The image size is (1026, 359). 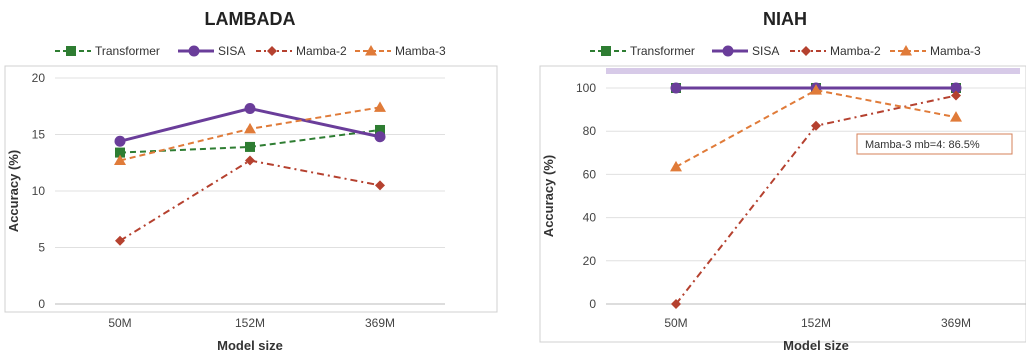 What do you see at coordinates (39, 191) in the screenshot?
I see `lambada-y-tick-label: 10` at bounding box center [39, 191].